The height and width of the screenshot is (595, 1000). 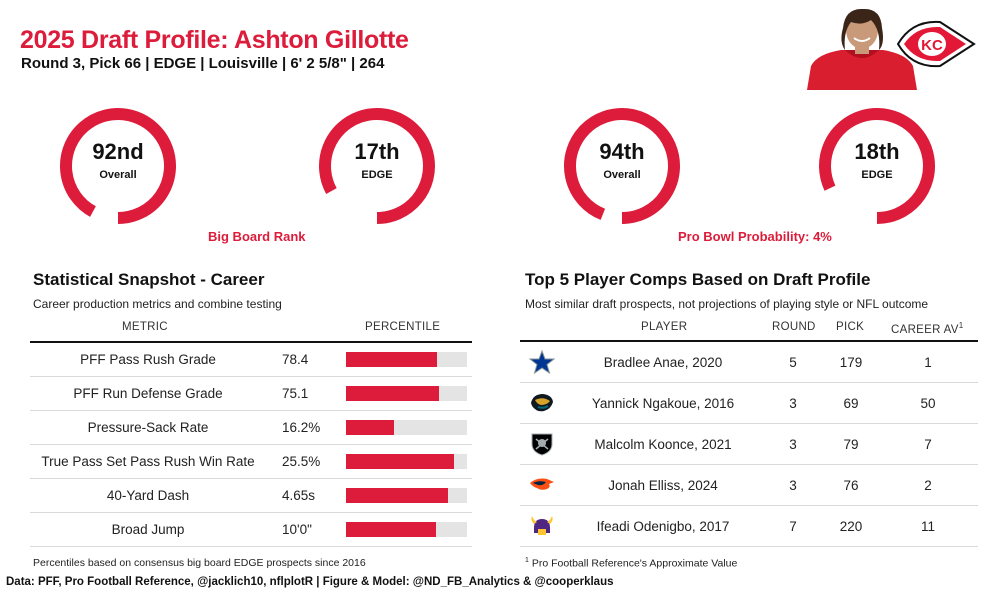 I want to click on raiders-shield-icon, so click(x=542, y=444).